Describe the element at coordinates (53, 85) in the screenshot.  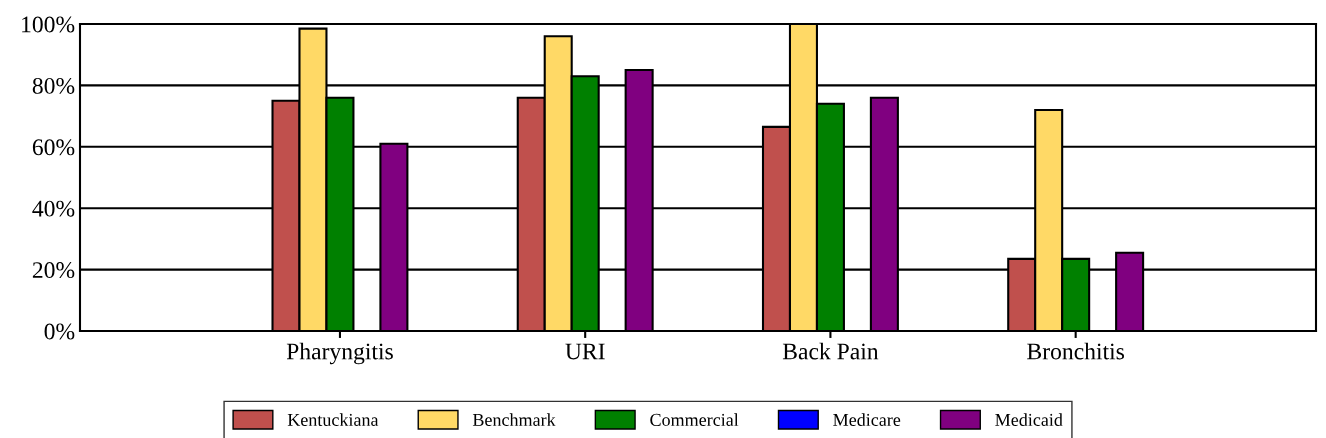
I see `y-tick-label: 80%` at that location.